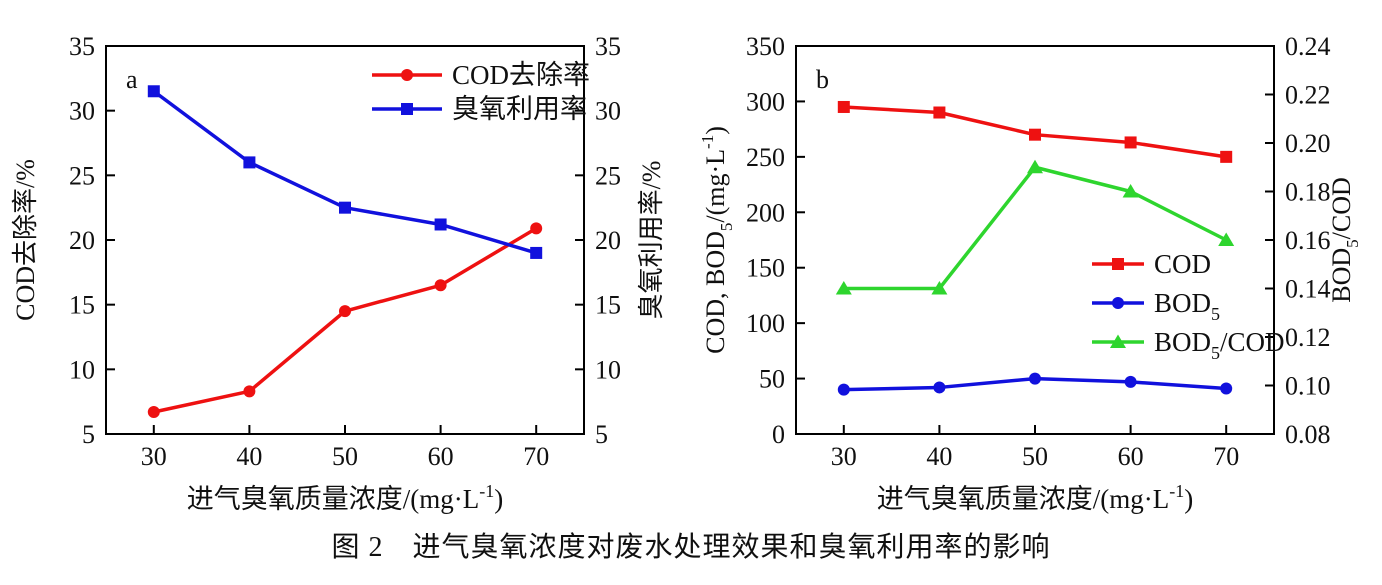 The image size is (1382, 585). What do you see at coordinates (519, 109) in the screenshot?
I see `legend-label: 臭氧利用率` at bounding box center [519, 109].